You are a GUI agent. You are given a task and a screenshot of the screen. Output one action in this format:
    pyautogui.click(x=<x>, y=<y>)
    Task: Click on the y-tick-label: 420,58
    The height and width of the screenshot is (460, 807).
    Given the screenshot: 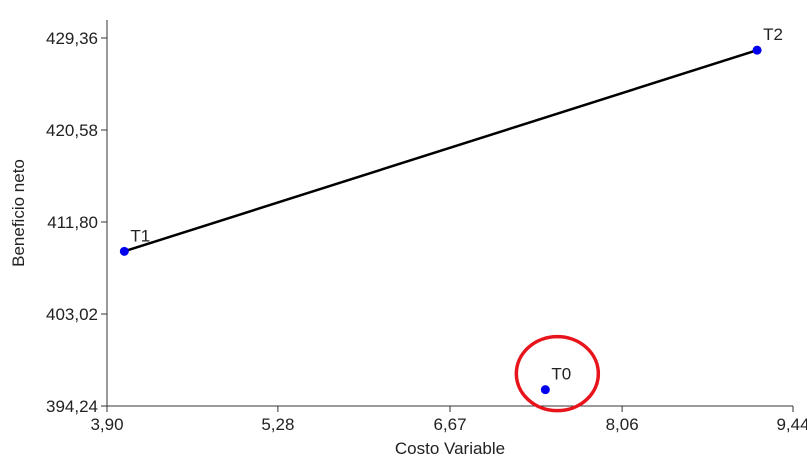 What is the action you would take?
    pyautogui.click(x=72, y=130)
    